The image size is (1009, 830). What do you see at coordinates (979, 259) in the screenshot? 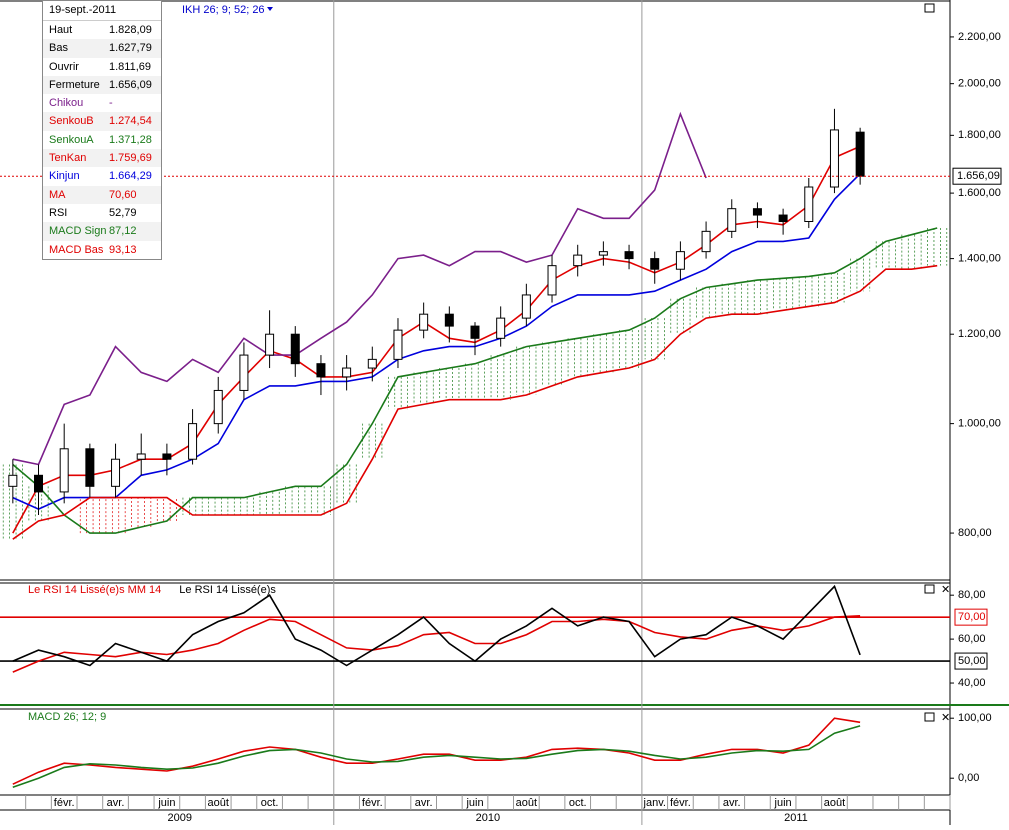
I see `y-tick-label: 1.400,00` at bounding box center [979, 259].